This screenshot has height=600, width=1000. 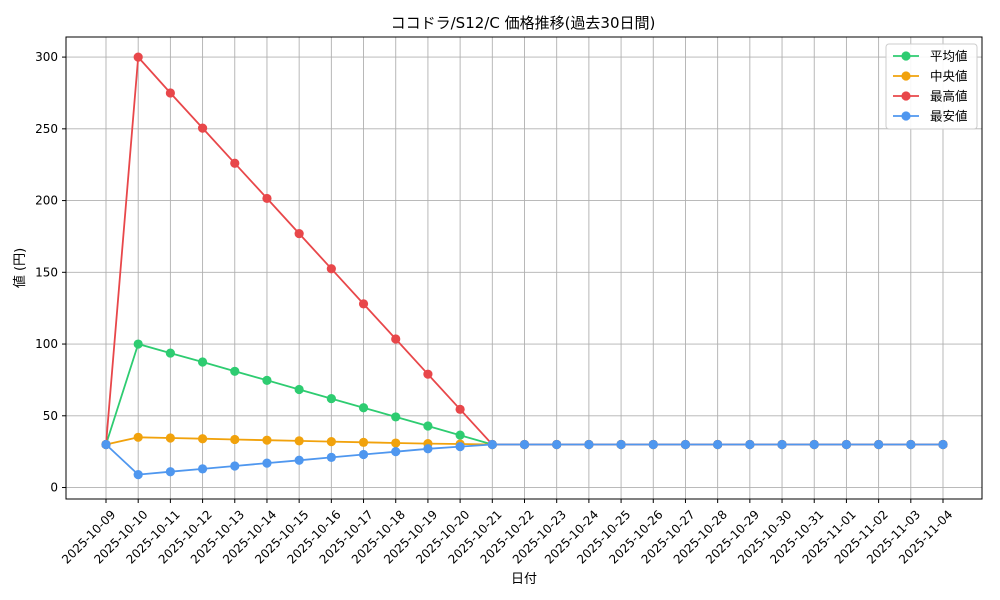 What do you see at coordinates (523, 23) in the screenshot?
I see `chart-title: ココドラ/S12/C 価格推移(過去30日間)` at bounding box center [523, 23].